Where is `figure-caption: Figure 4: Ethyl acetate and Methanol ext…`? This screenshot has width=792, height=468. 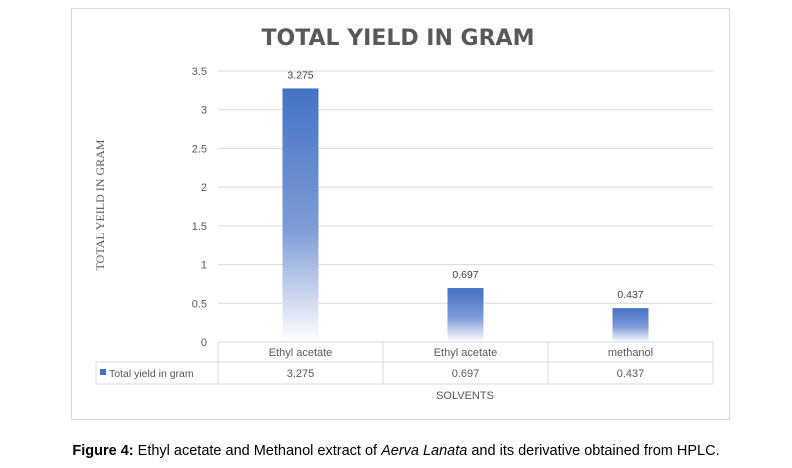
figure-caption: Figure 4: Ethyl acetate and Methanol ext… is located at coordinates (396, 451).